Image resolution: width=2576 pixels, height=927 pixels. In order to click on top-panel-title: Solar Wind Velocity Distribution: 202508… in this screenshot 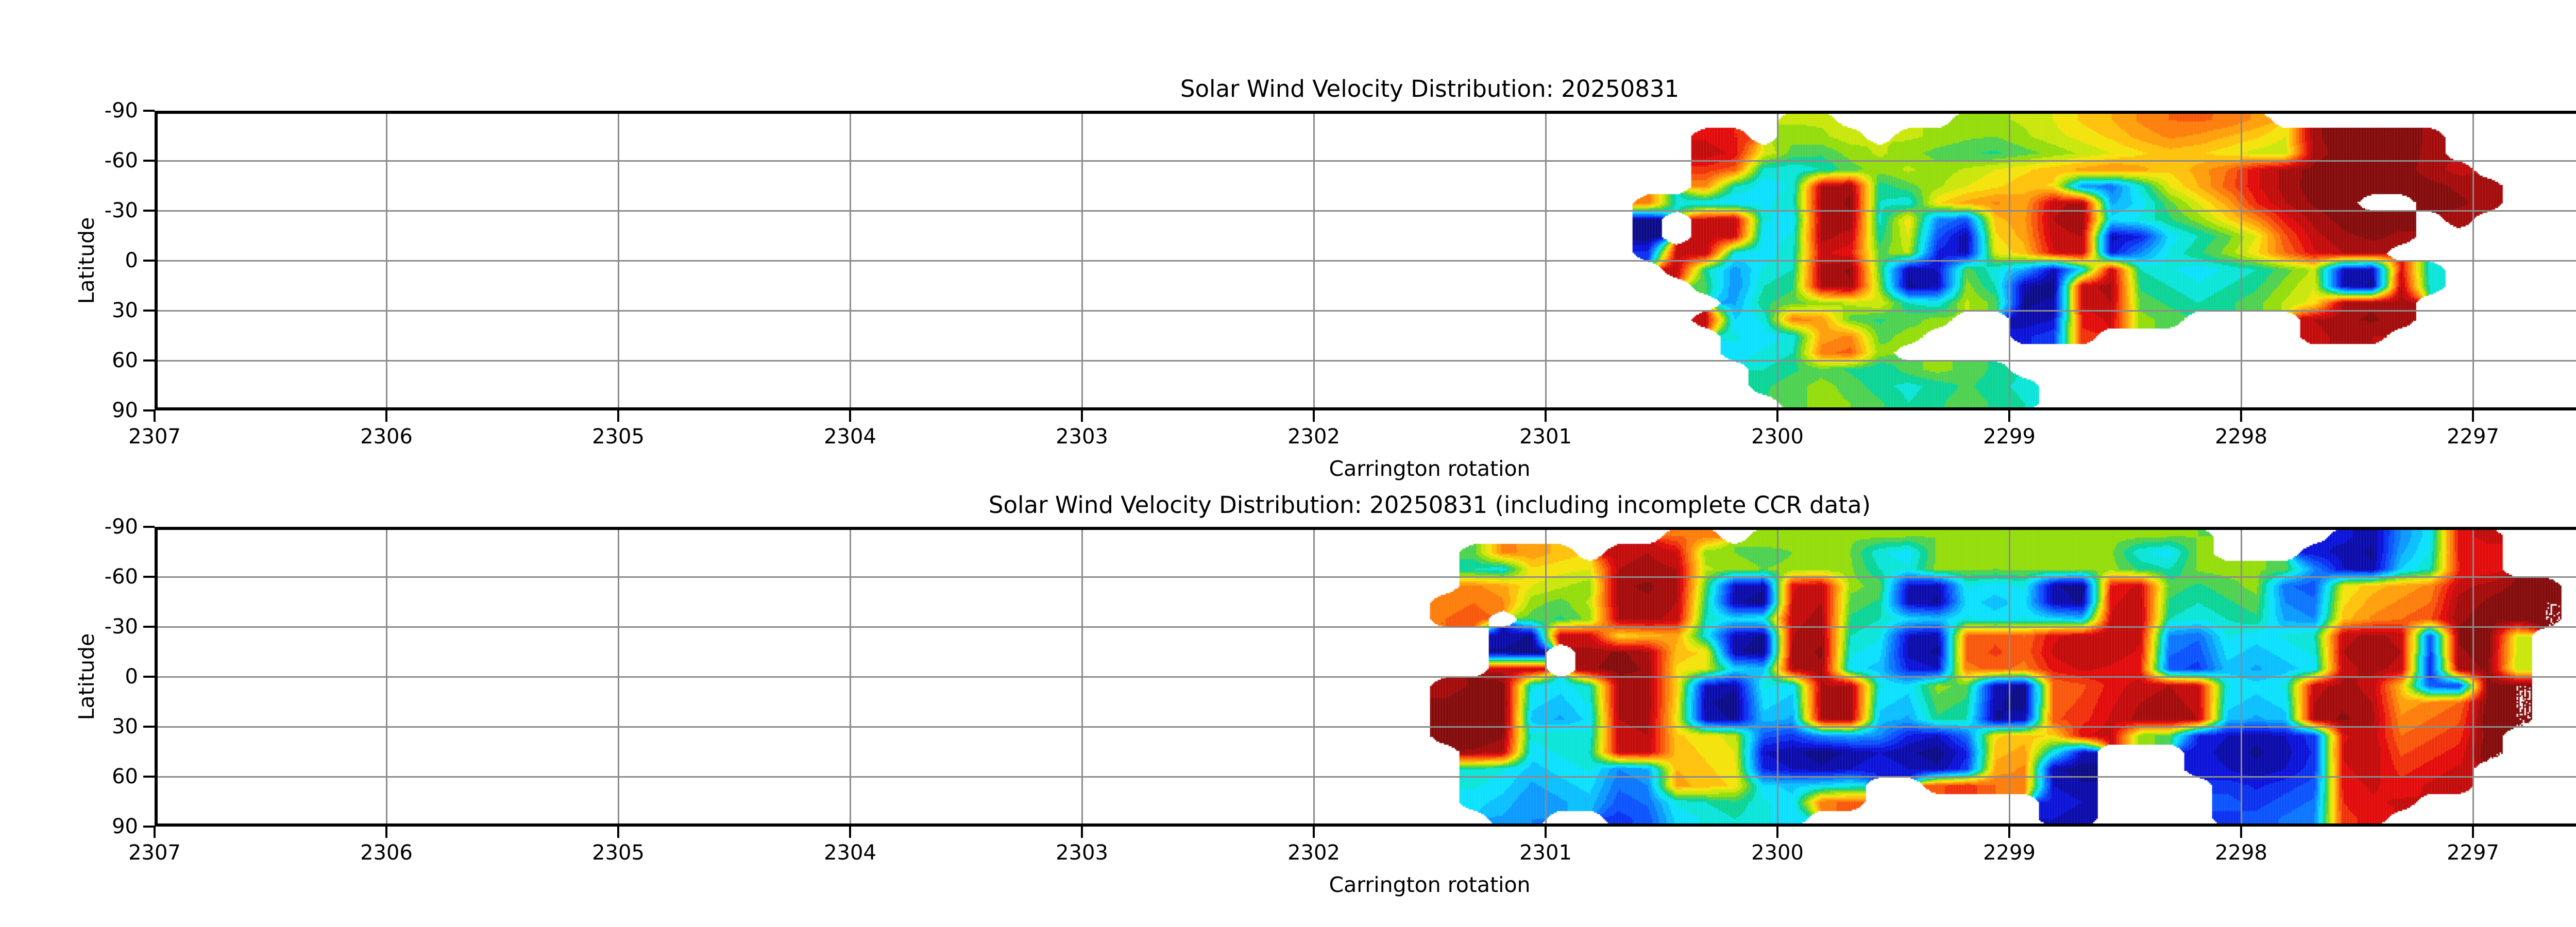, I will do `click(1430, 88)`.